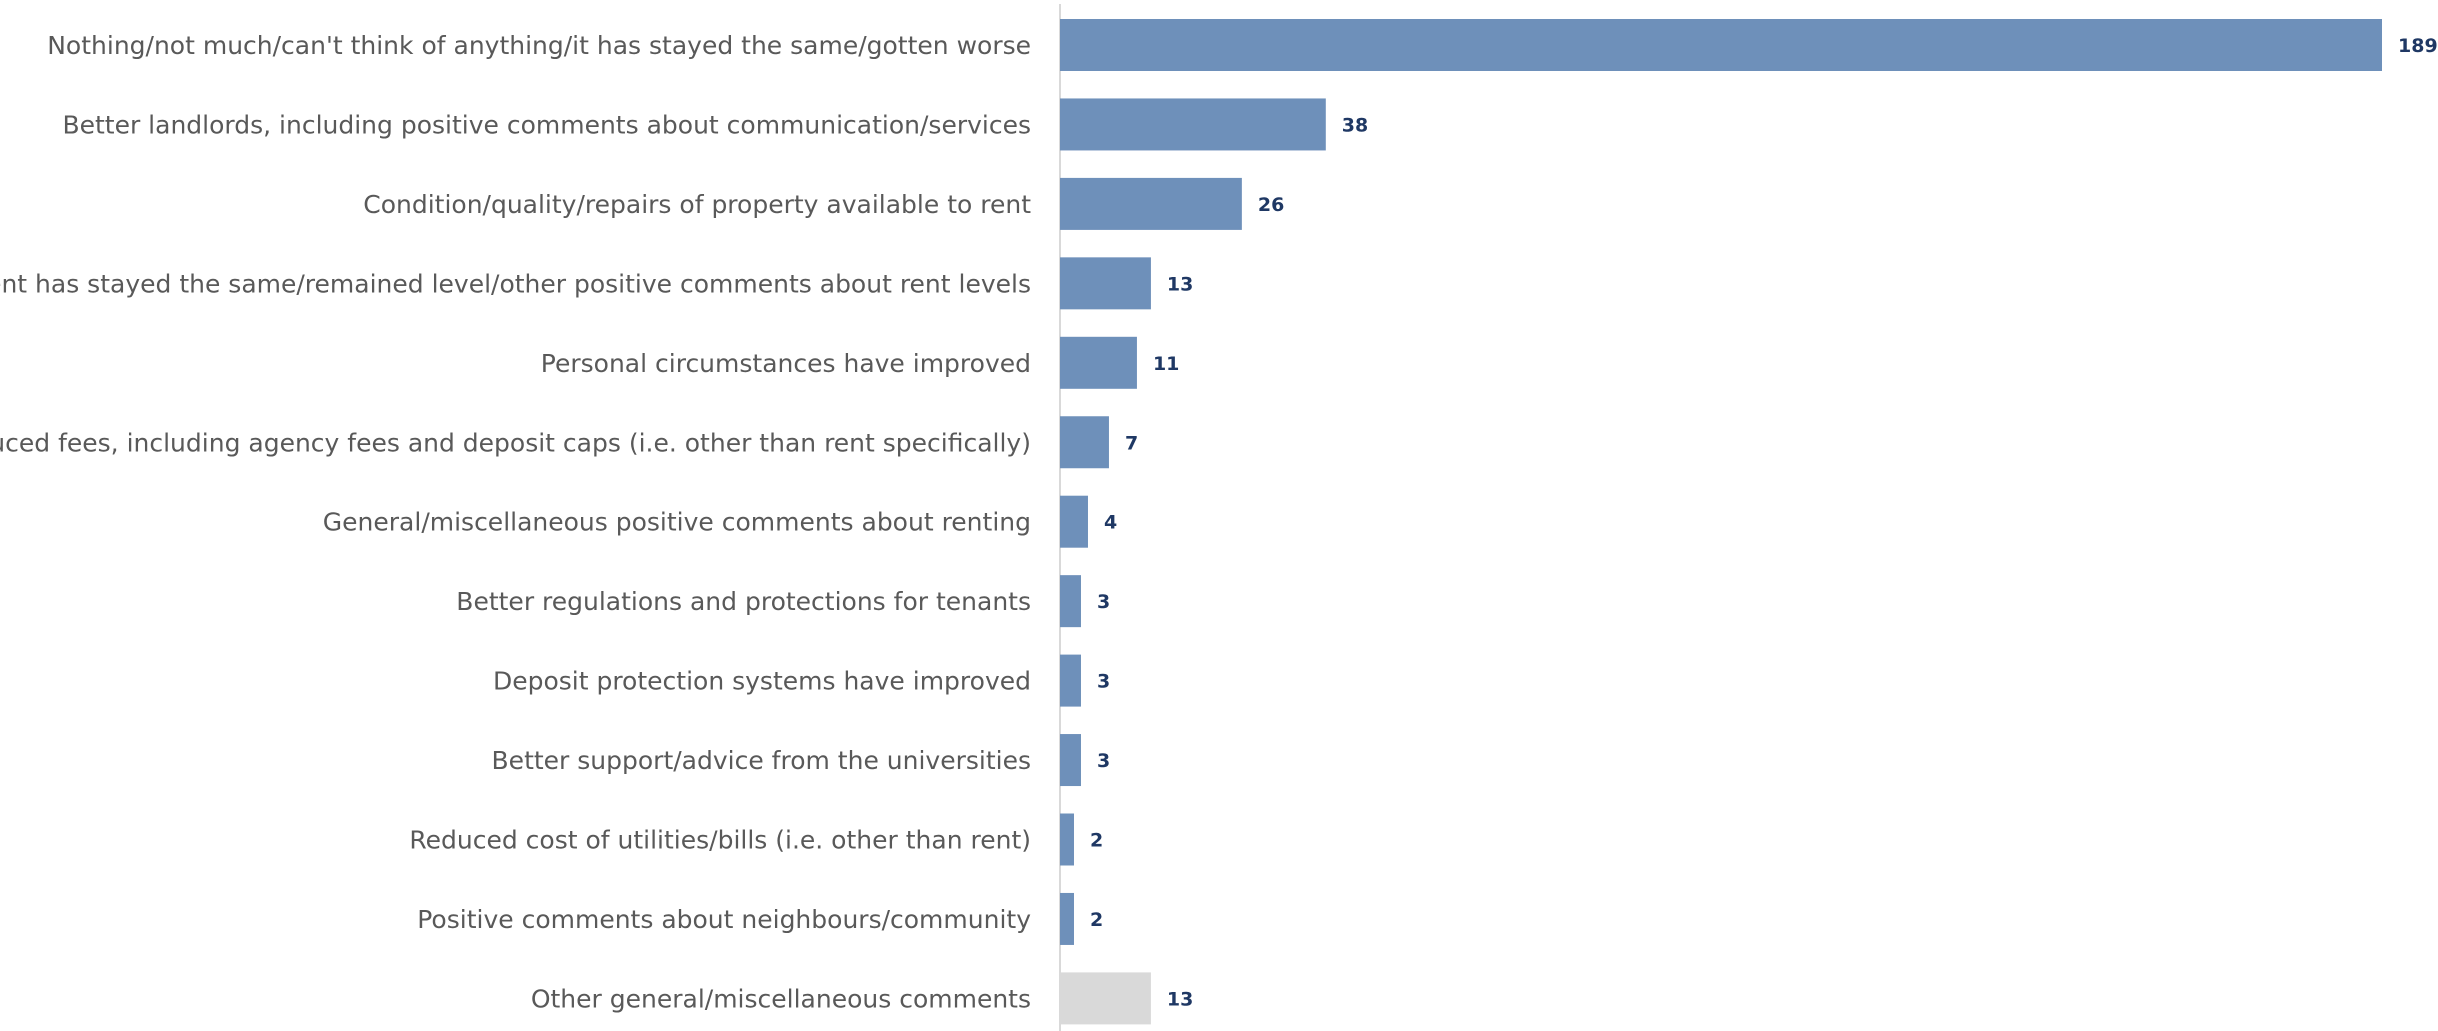 Image resolution: width=2438 pixels, height=1031 pixels. Describe the element at coordinates (786, 363) in the screenshot. I see `category-label: Personal circumstances have improved` at that location.